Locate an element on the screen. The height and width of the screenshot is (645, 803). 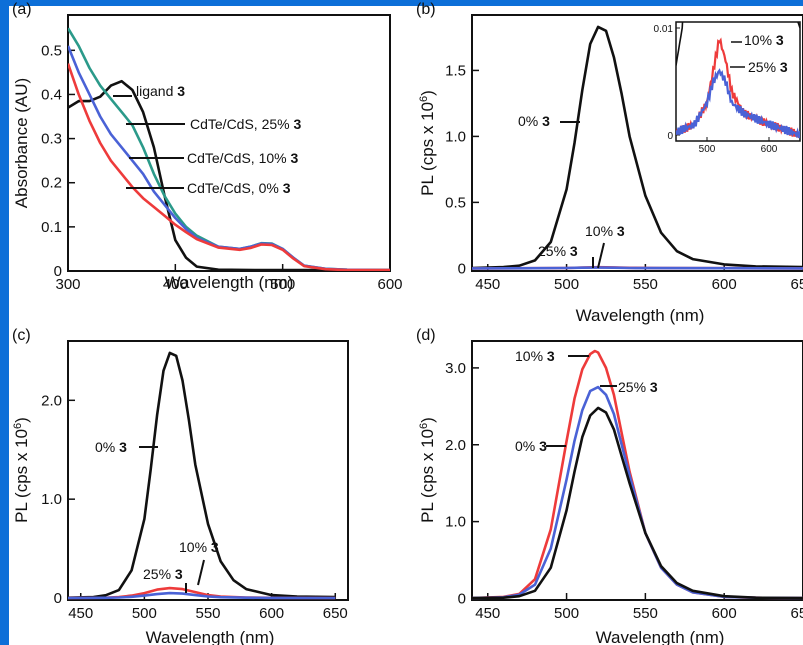
y-tick-label: 0.3 is located at coordinates (51, 139).